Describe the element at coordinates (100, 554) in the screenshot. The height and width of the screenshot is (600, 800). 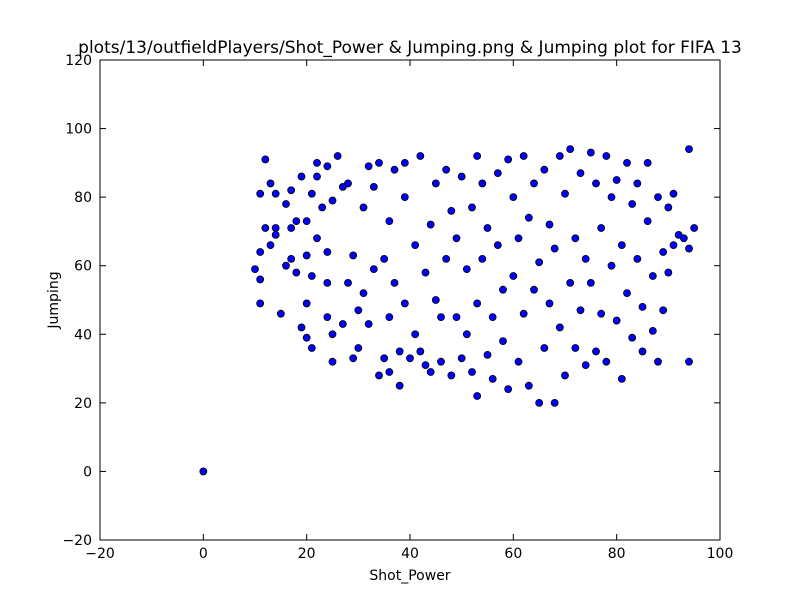
I see `x-tick-label: −20` at that location.